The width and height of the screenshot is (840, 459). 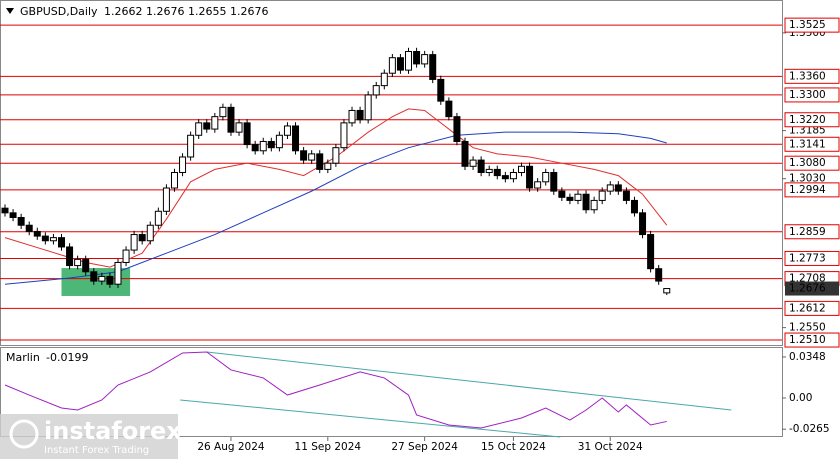 What do you see at coordinates (807, 163) in the screenshot?
I see `level-label: 1.3080` at bounding box center [807, 163].